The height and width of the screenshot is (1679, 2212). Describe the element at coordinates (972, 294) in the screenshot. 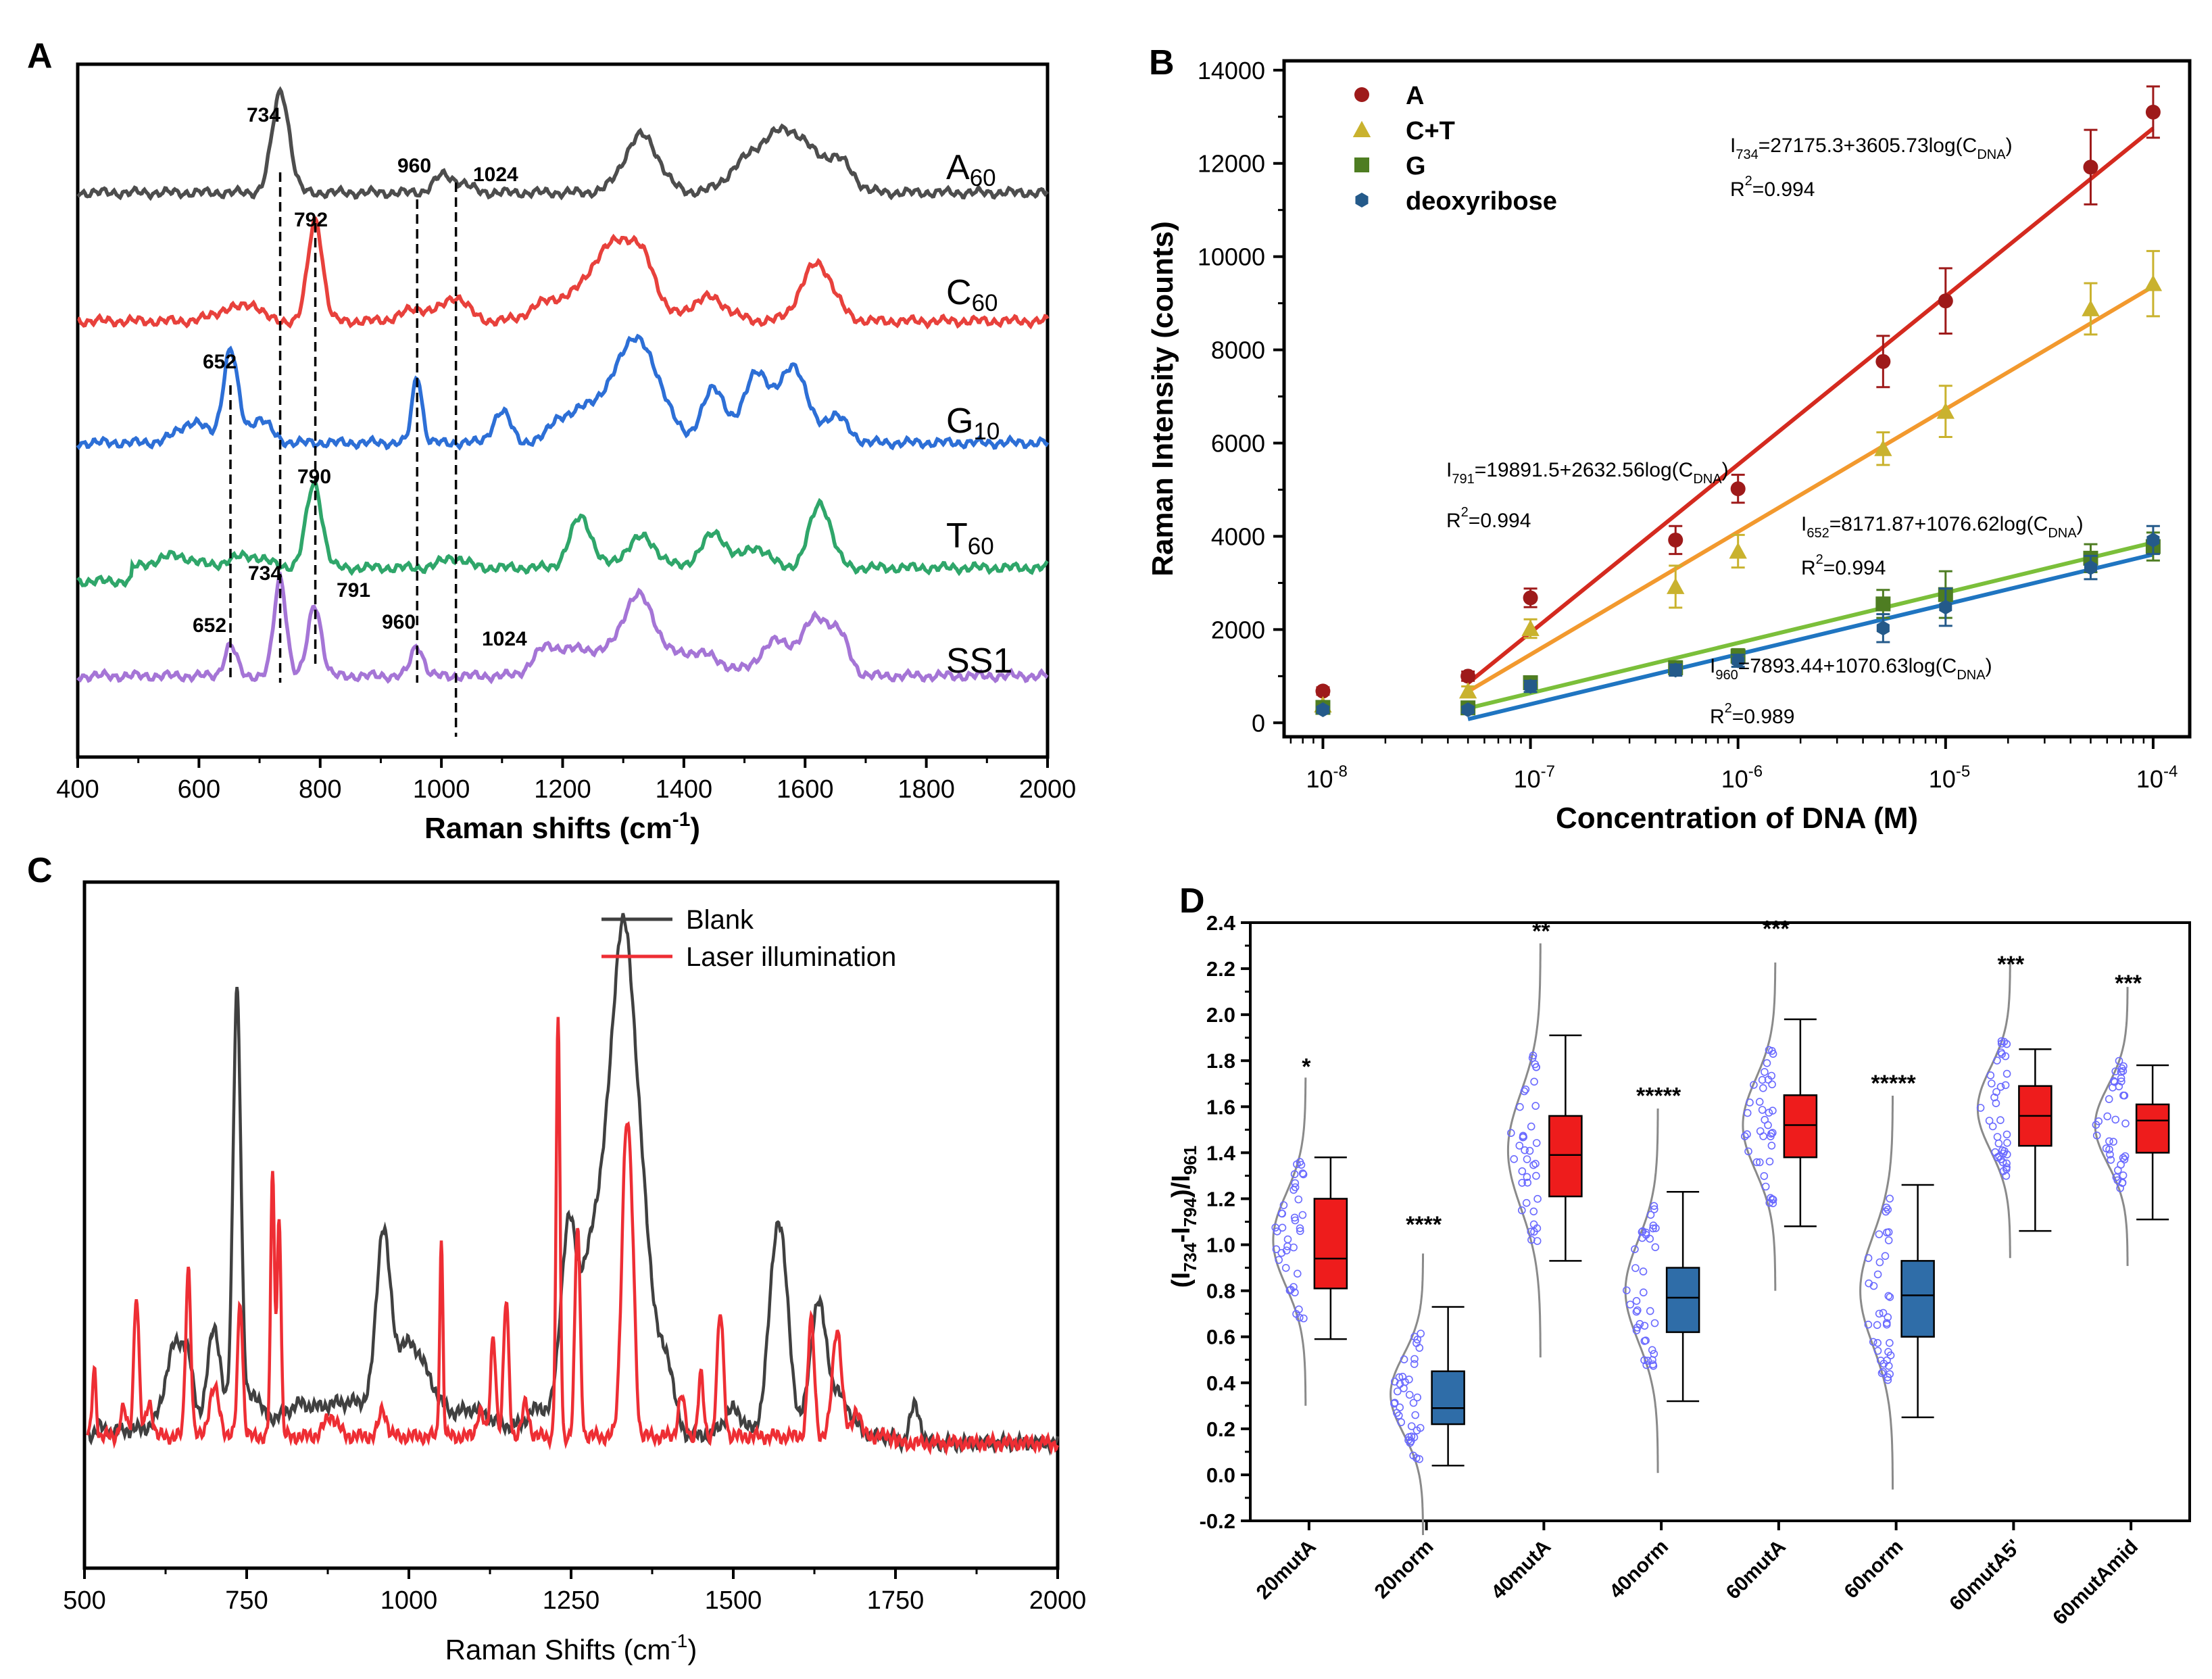

I see `series-label: C60` at that location.